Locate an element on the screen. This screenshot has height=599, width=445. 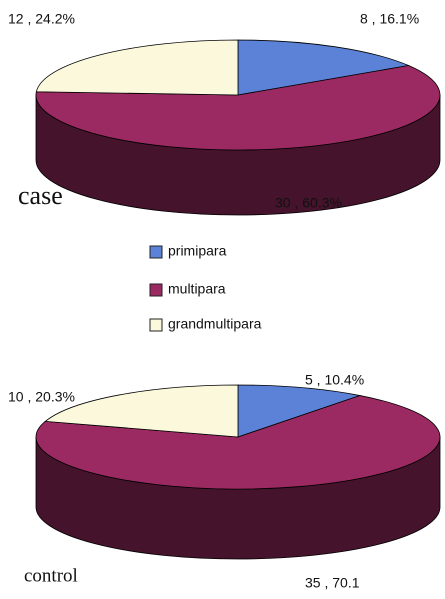
data-label: 35 , 70.1 is located at coordinates (332, 583).